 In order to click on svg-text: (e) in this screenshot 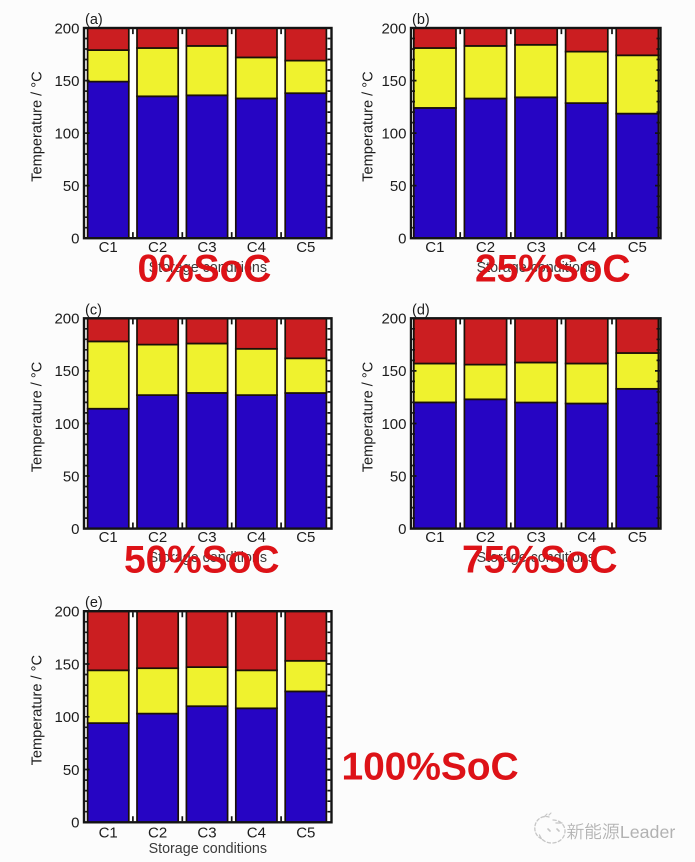, I will do `click(94, 603)`.